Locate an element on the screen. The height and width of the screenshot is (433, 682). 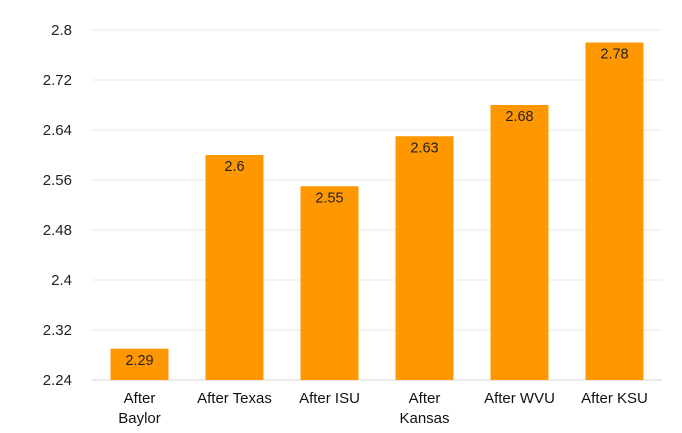
data-label: 2.6 is located at coordinates (234, 167).